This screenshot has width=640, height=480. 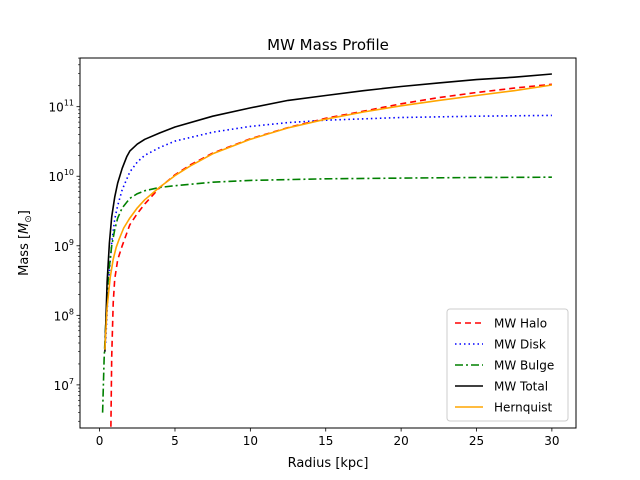 I want to click on y-tick-label: 10¹⁰, so click(x=61, y=176).